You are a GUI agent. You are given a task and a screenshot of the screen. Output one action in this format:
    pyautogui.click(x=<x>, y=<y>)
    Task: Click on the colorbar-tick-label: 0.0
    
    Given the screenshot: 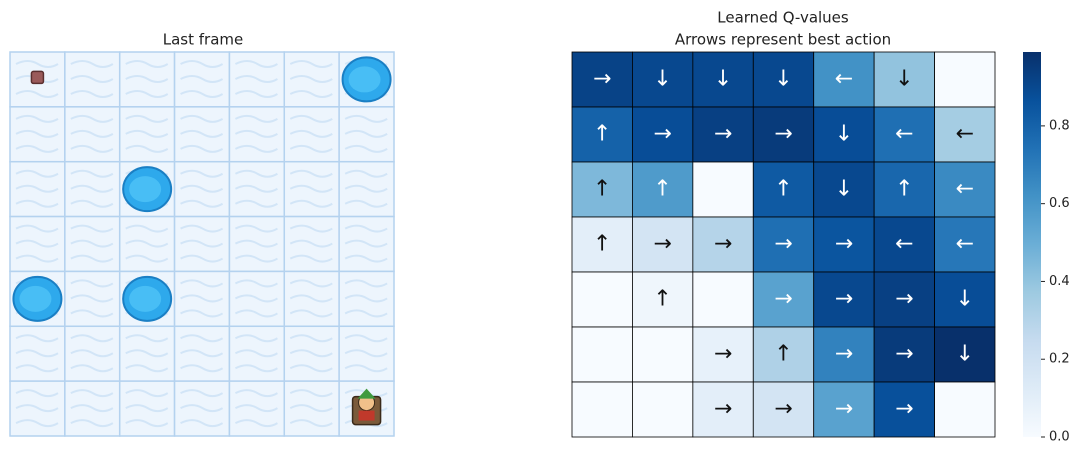 What is the action you would take?
    pyautogui.click(x=1059, y=437)
    